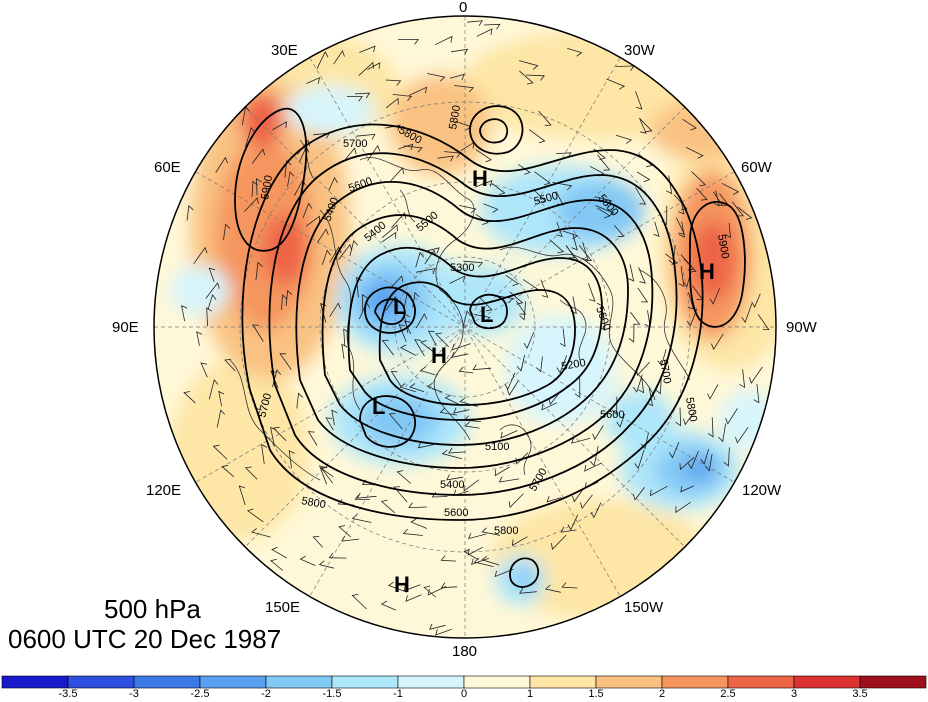  I want to click on contour-label: 5300, so click(462, 268).